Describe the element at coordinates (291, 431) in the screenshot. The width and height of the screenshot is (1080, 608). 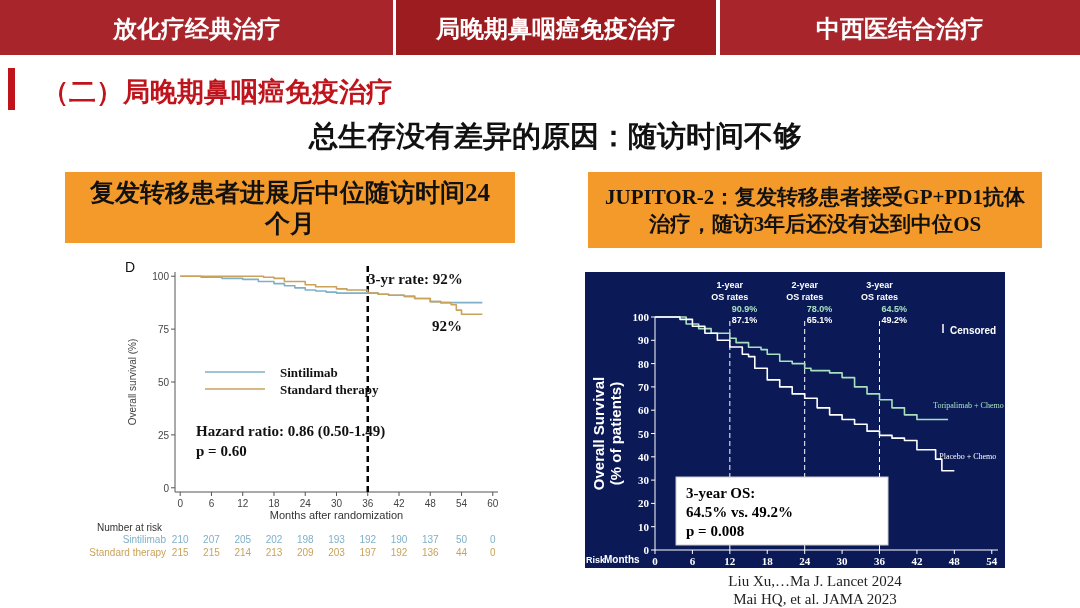
I see `annotation: Hazard ratio: 0.86 (0.50-1.49)` at that location.